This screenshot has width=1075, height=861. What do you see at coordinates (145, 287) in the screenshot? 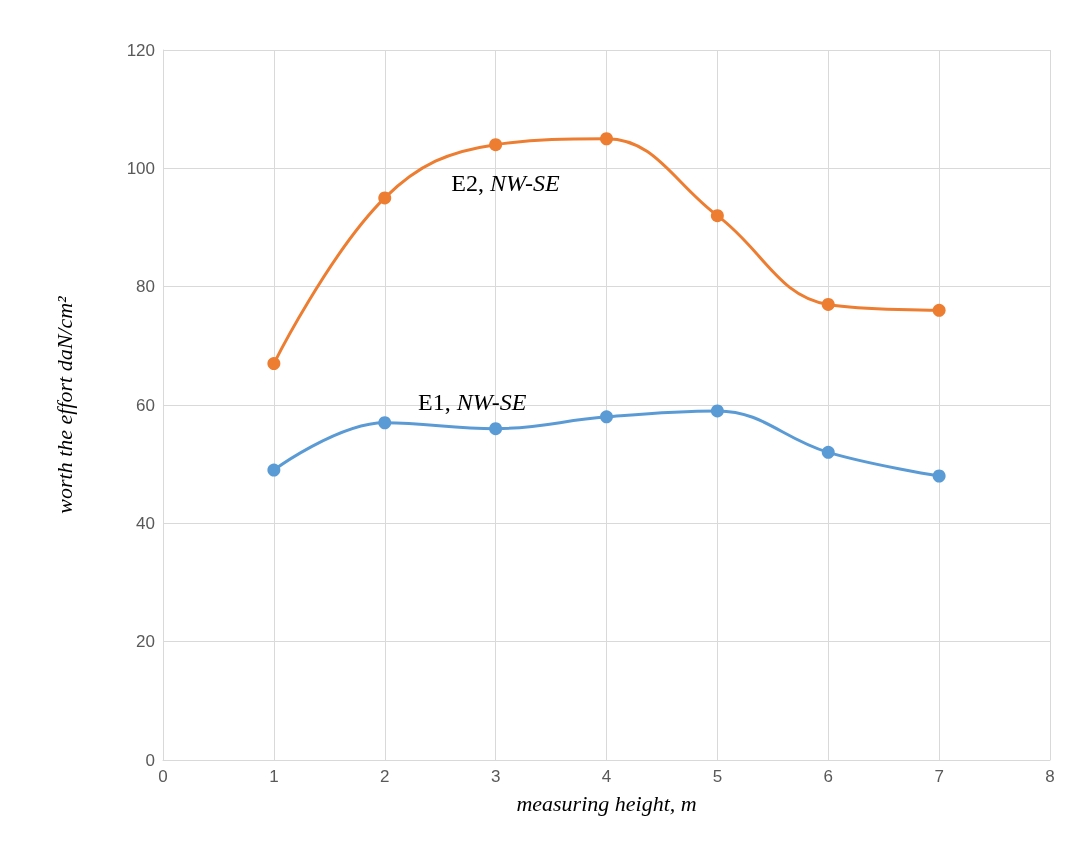
I see `y-tick-label: 80` at bounding box center [145, 287].